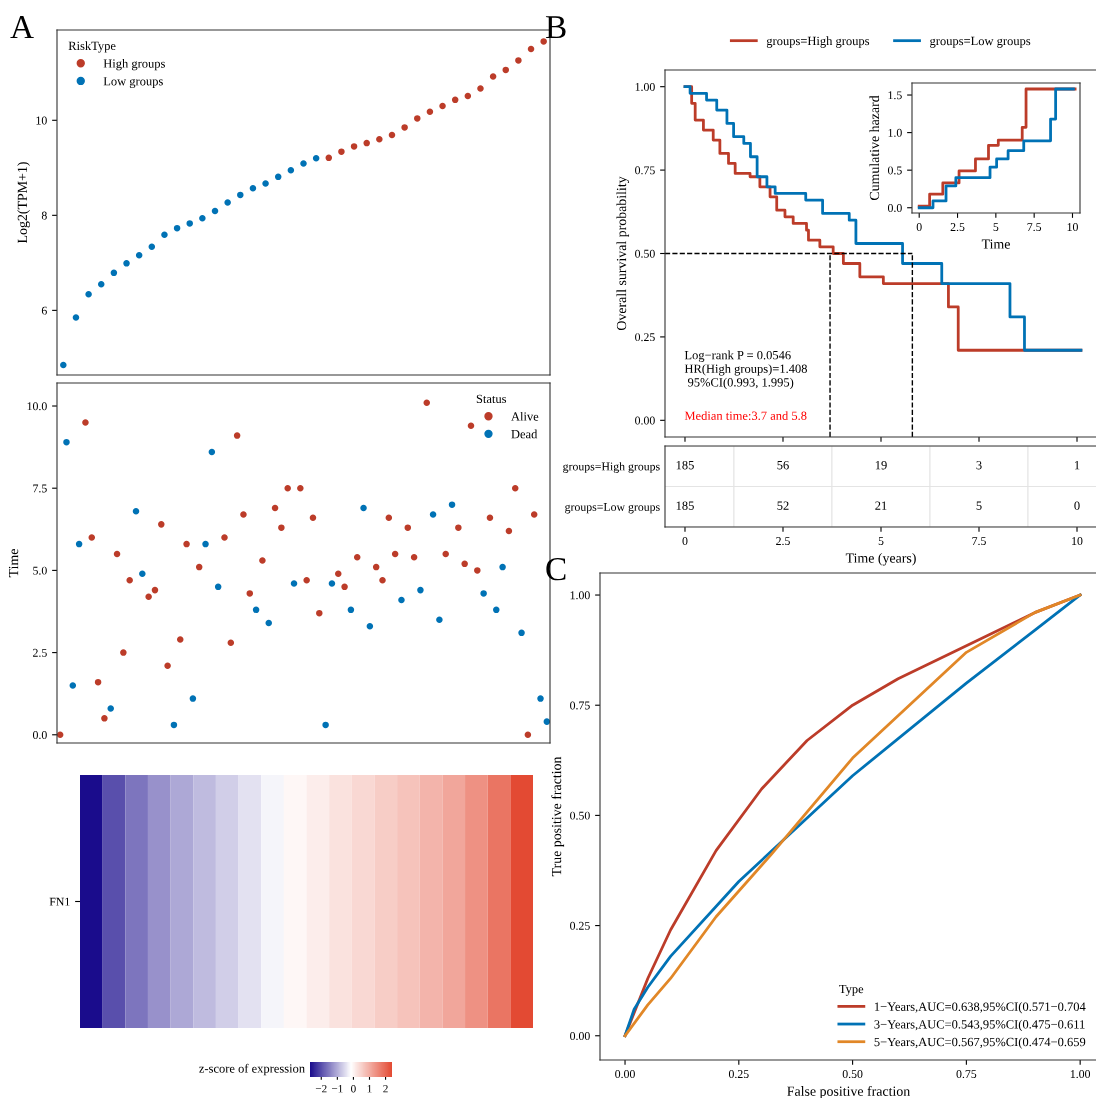 The image size is (1096, 1098). I want to click on y-tick-label: 0.25, so click(580, 925).